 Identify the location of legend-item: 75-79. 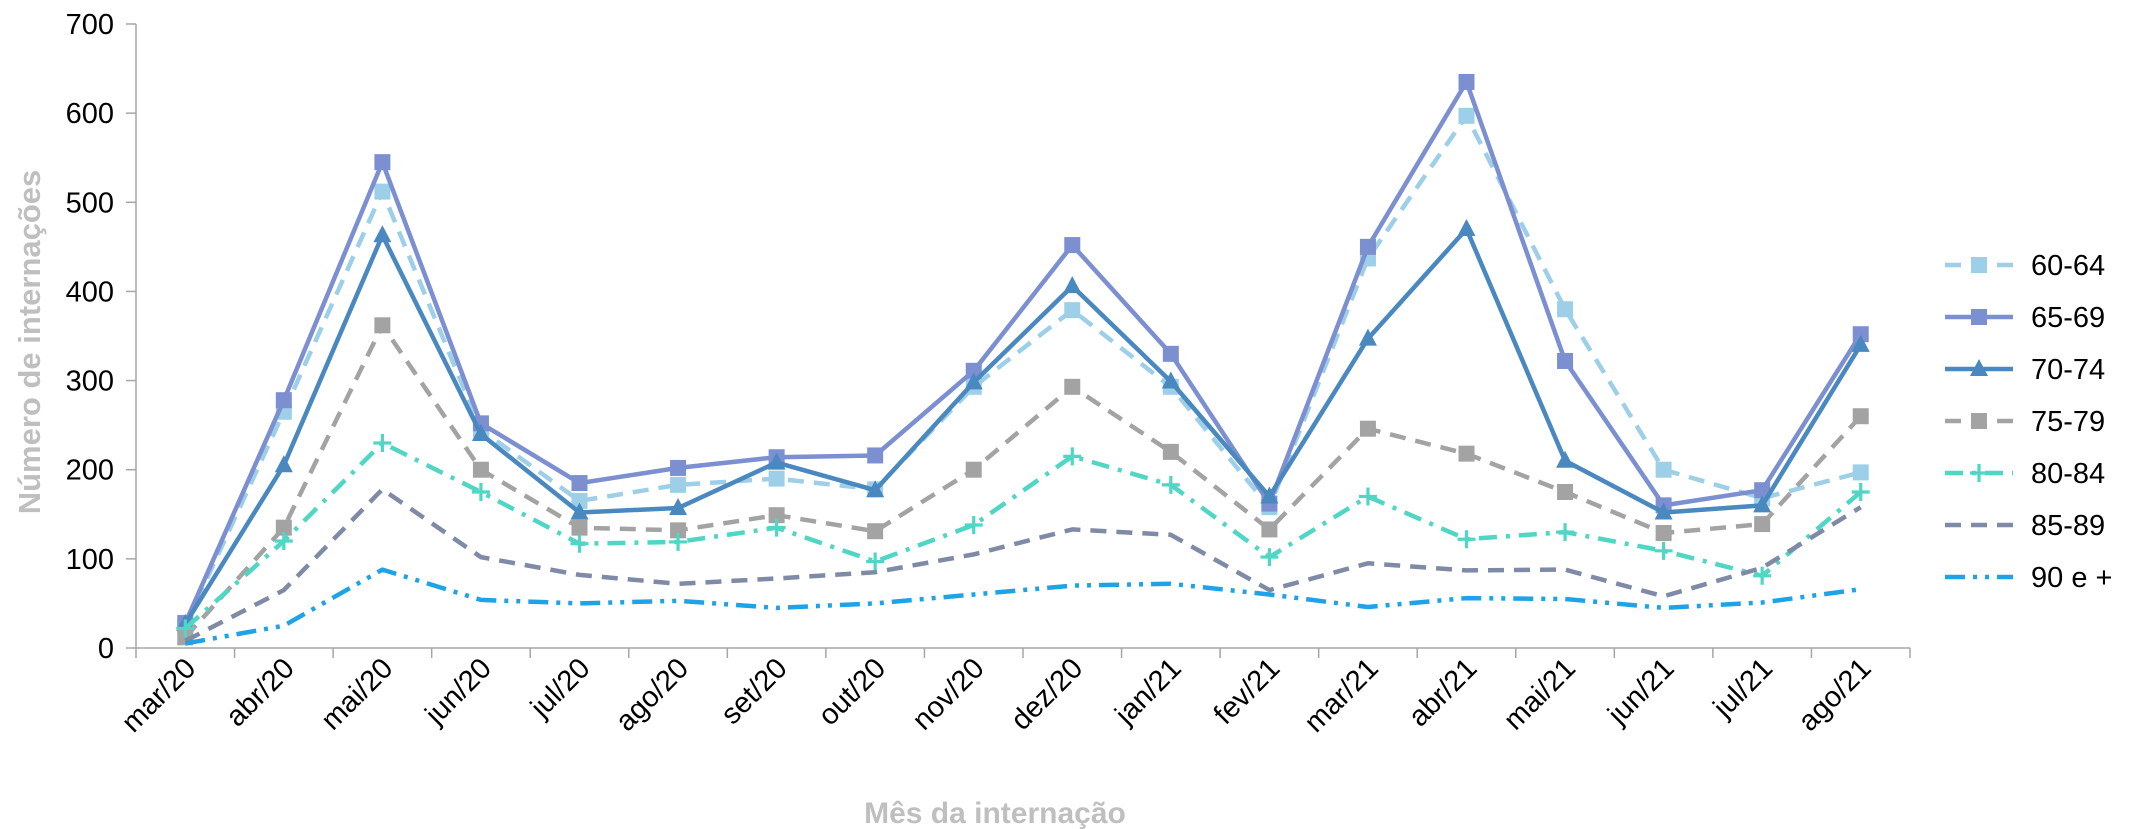
(2025, 422).